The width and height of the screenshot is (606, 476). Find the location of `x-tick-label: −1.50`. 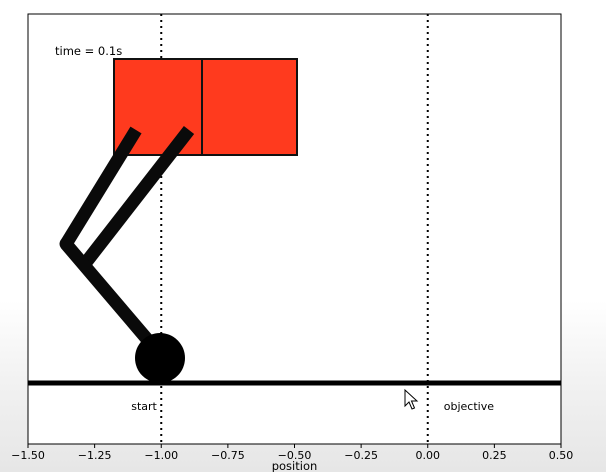

x-tick-label: −1.50 is located at coordinates (28, 455).